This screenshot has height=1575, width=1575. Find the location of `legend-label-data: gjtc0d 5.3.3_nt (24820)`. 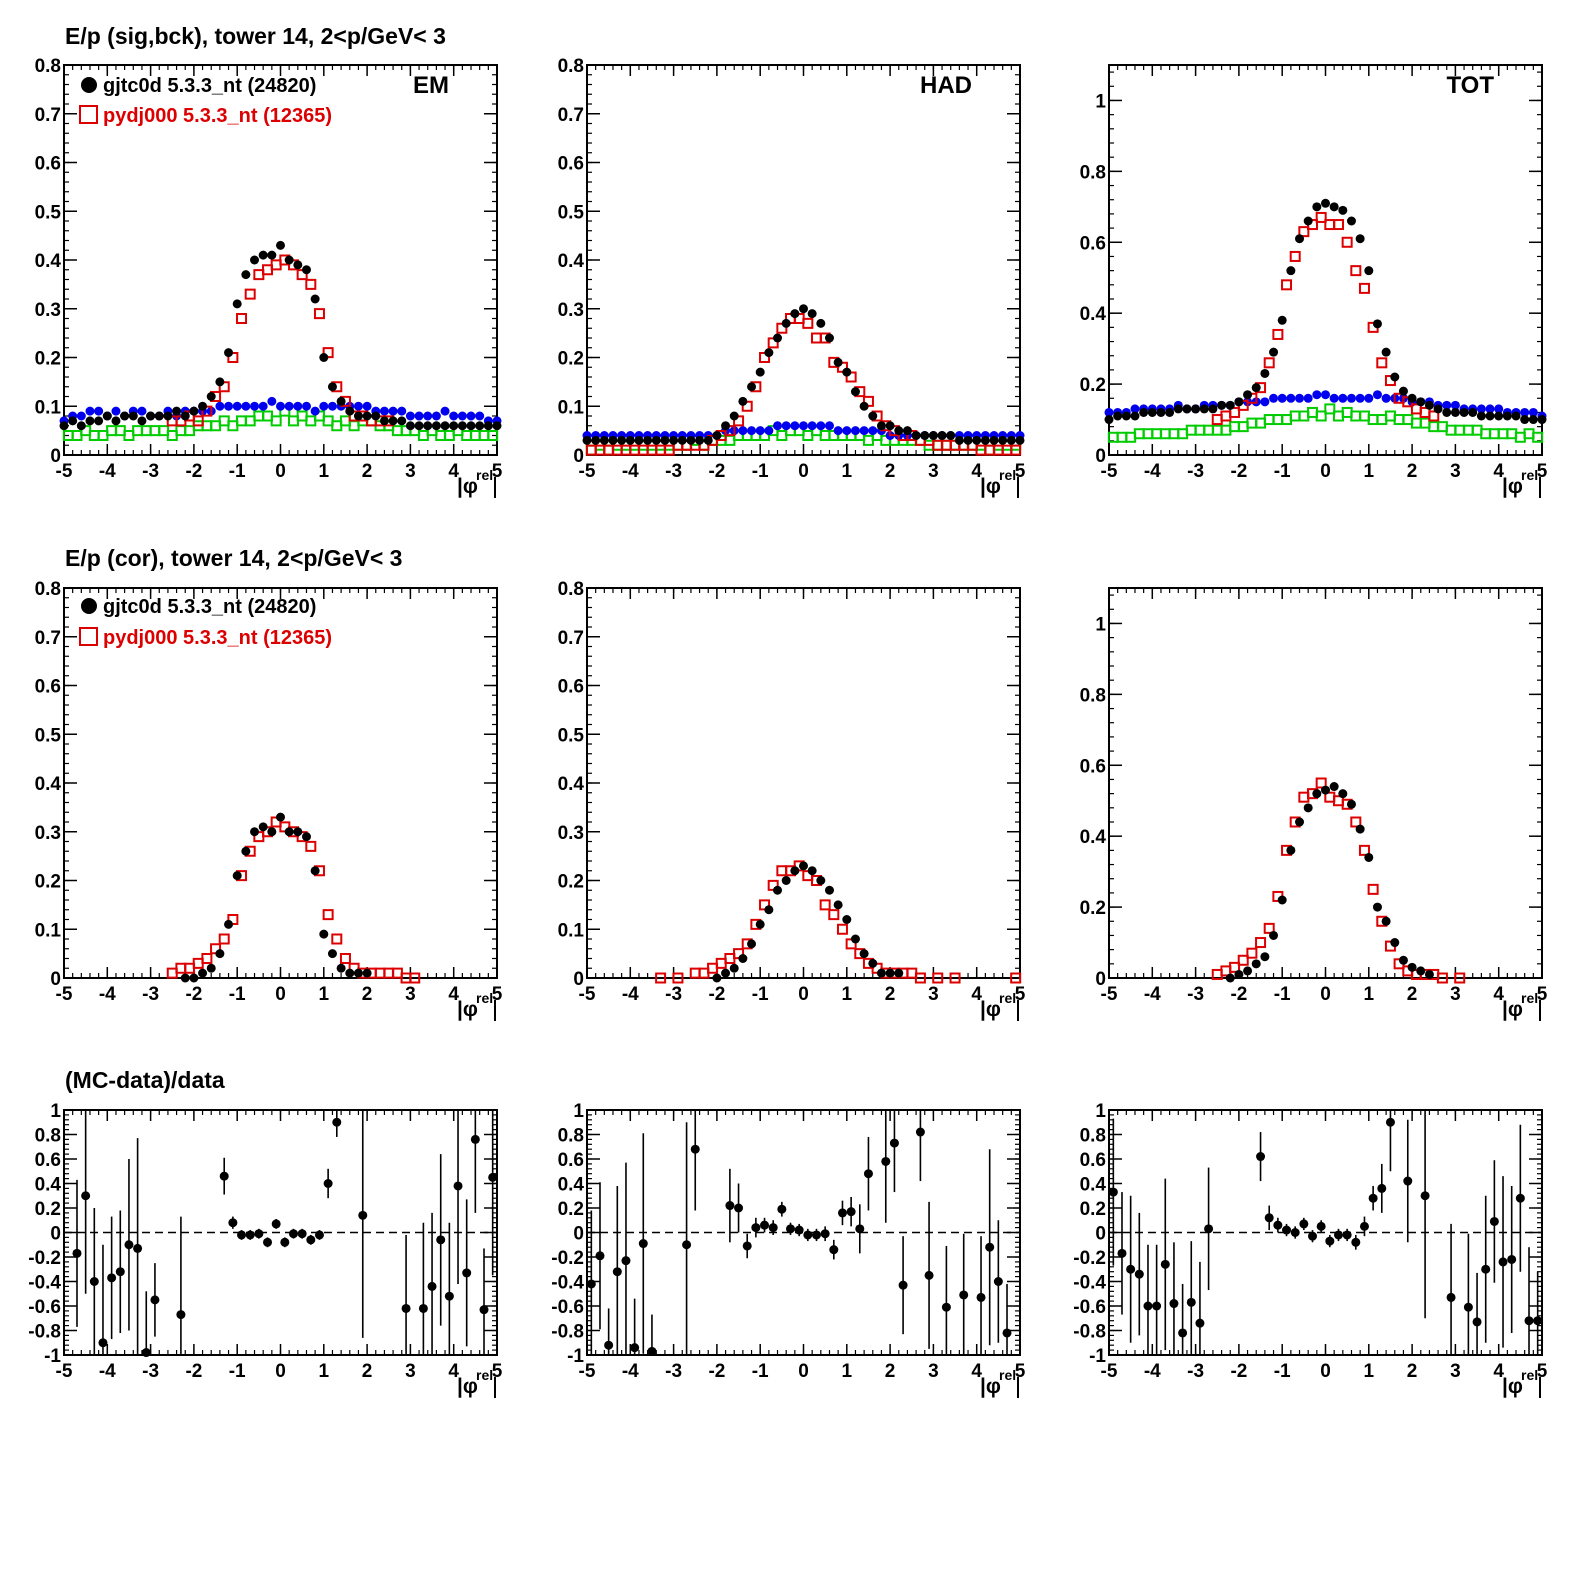

legend-label-data: gjtc0d 5.3.3_nt (24820) is located at coordinates (209, 86).